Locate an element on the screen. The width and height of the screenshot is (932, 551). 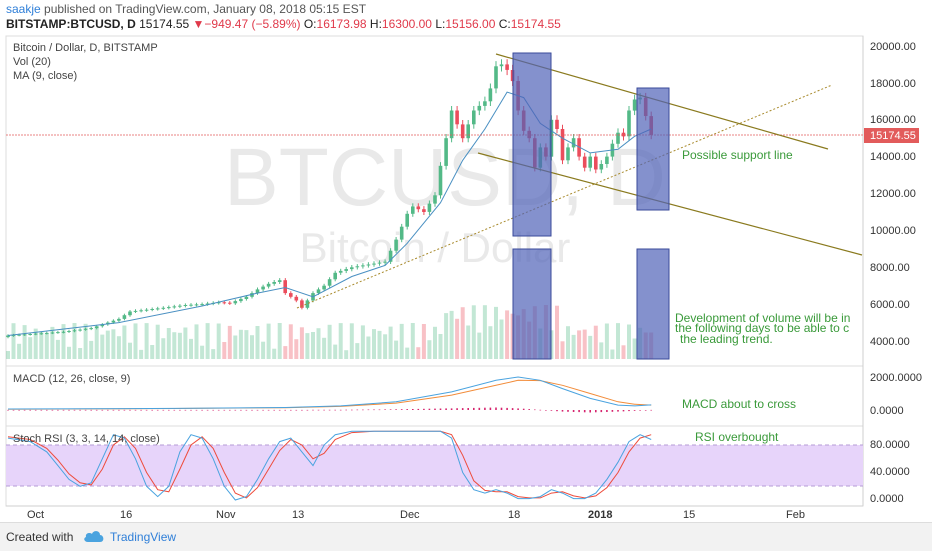
time-tick: 2018 is located at coordinates (600, 515).